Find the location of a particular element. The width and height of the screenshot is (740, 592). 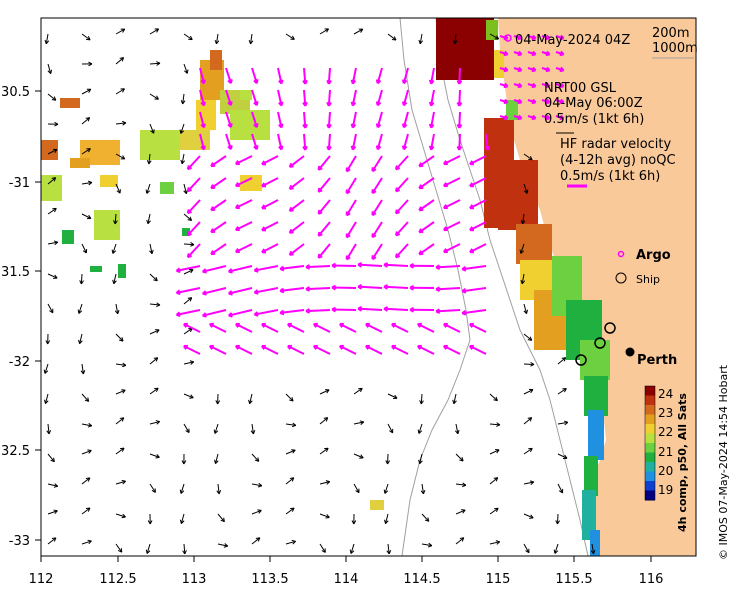

hf-radar-title: HF radar velocity is located at coordinates (616, 144).